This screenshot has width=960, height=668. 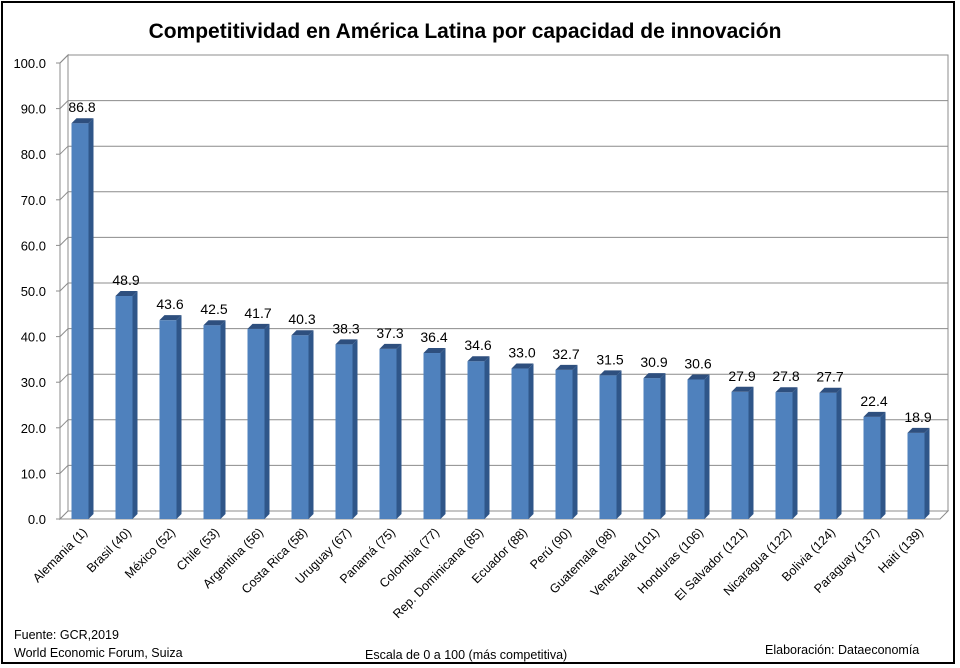 What do you see at coordinates (66, 635) in the screenshot?
I see `source-line-1: Fuente: GCR,2019` at bounding box center [66, 635].